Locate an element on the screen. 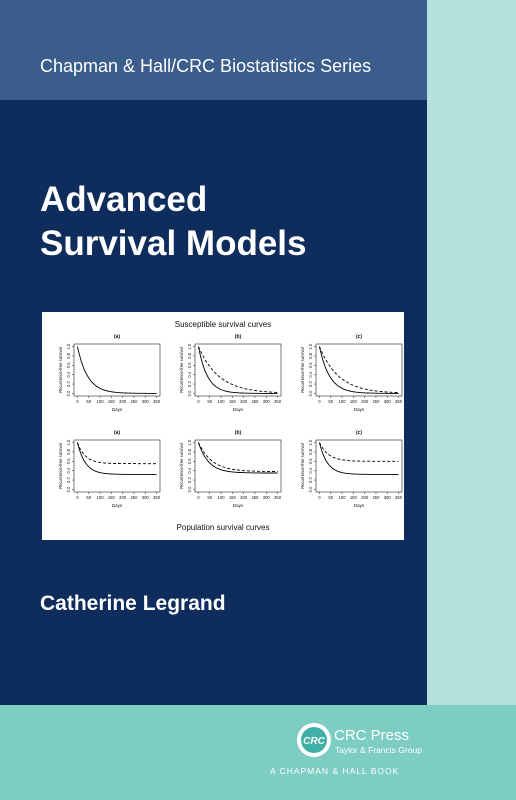 The image size is (516, 800). publisher-imprint: A CHAPMAN & HALL BOOK is located at coordinates (335, 771).